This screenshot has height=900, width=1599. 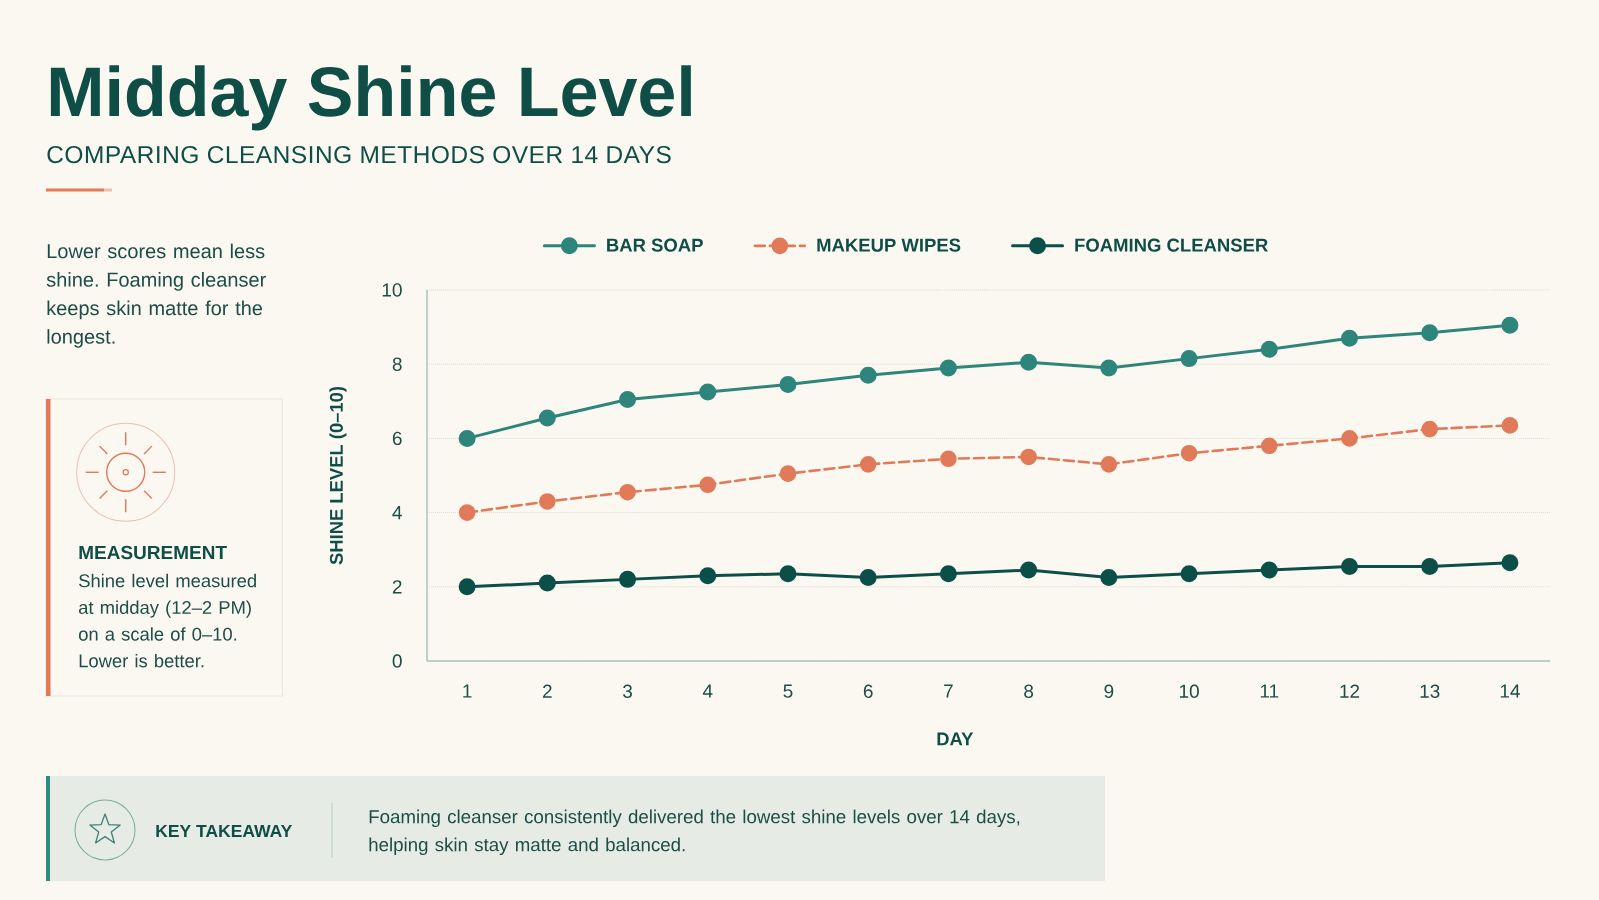 I want to click on y-axis-title: SHINE LEVEL (0–10), so click(x=338, y=475).